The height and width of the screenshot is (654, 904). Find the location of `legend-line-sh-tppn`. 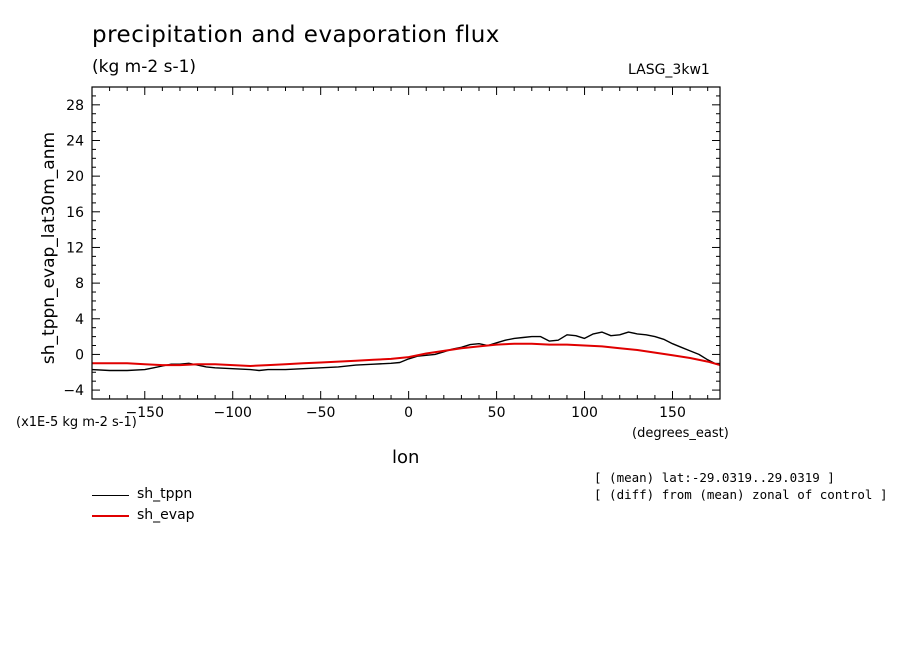

legend-line-sh-tppn is located at coordinates (110, 495).